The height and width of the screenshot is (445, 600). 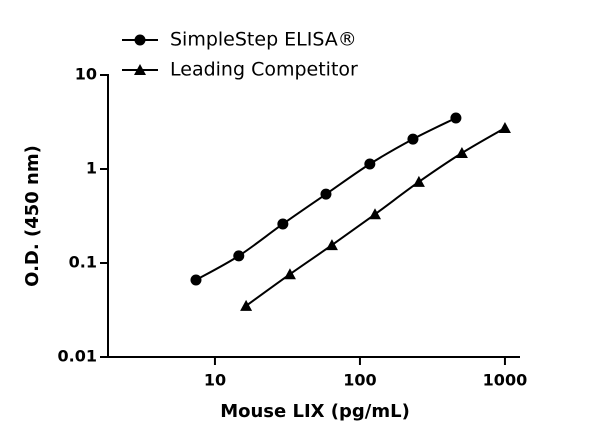 What do you see at coordinates (91, 168) in the screenshot?
I see `y-tick-label: 1` at bounding box center [91, 168].